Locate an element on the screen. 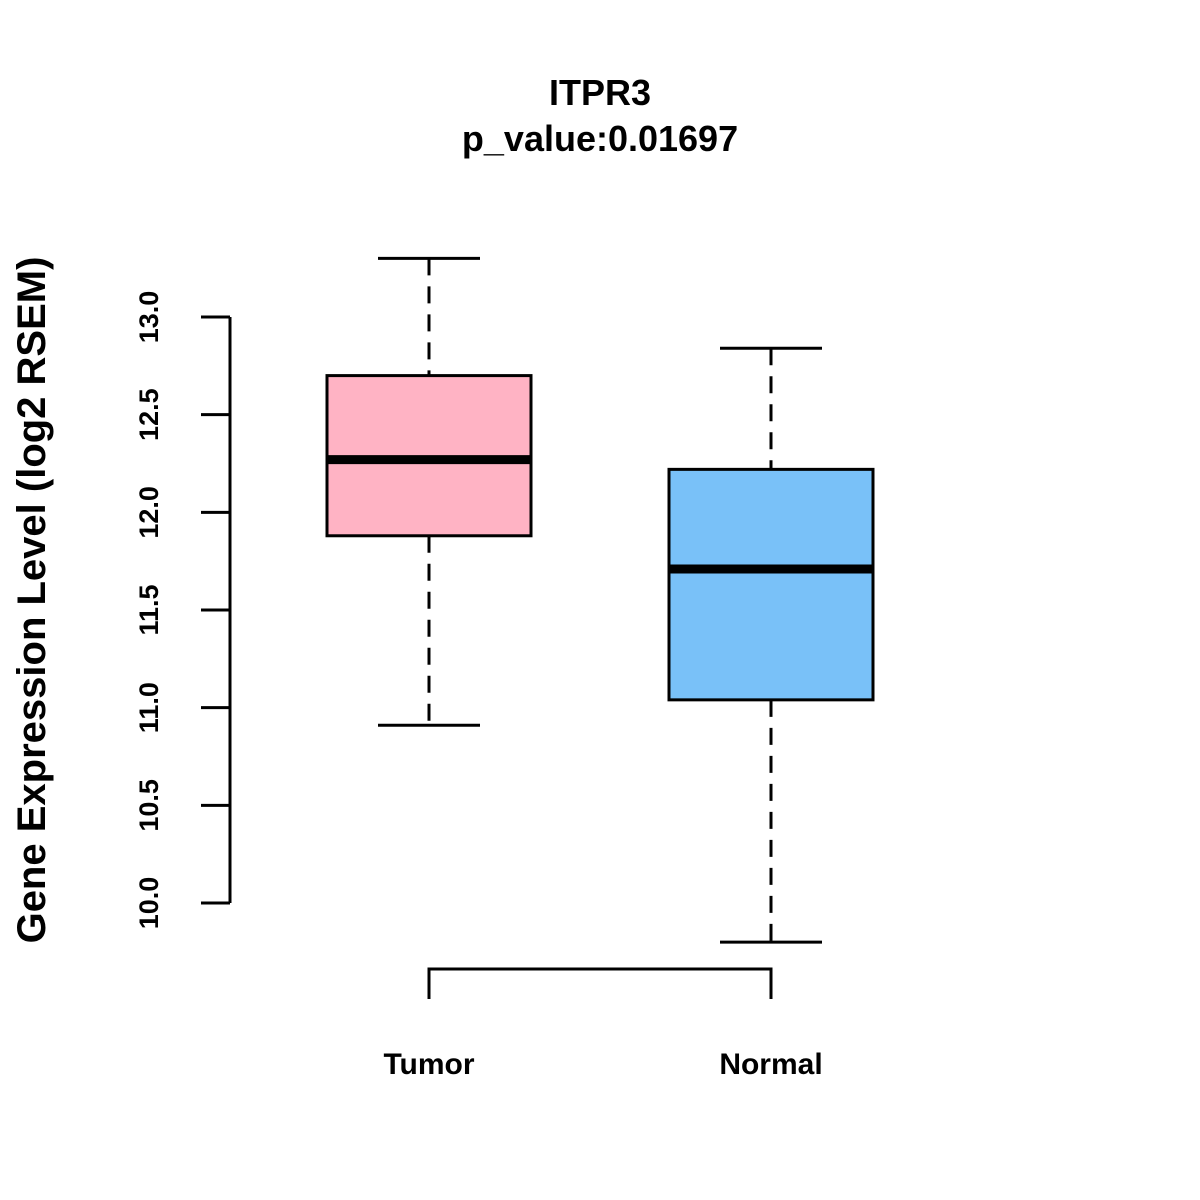 The image size is (1200, 1200). y-tick-label: 10.0 is located at coordinates (149, 903).